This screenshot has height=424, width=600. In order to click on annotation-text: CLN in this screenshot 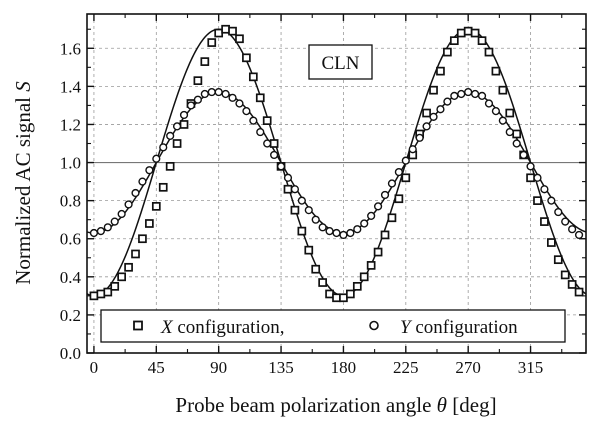, I will do `click(341, 63)`.